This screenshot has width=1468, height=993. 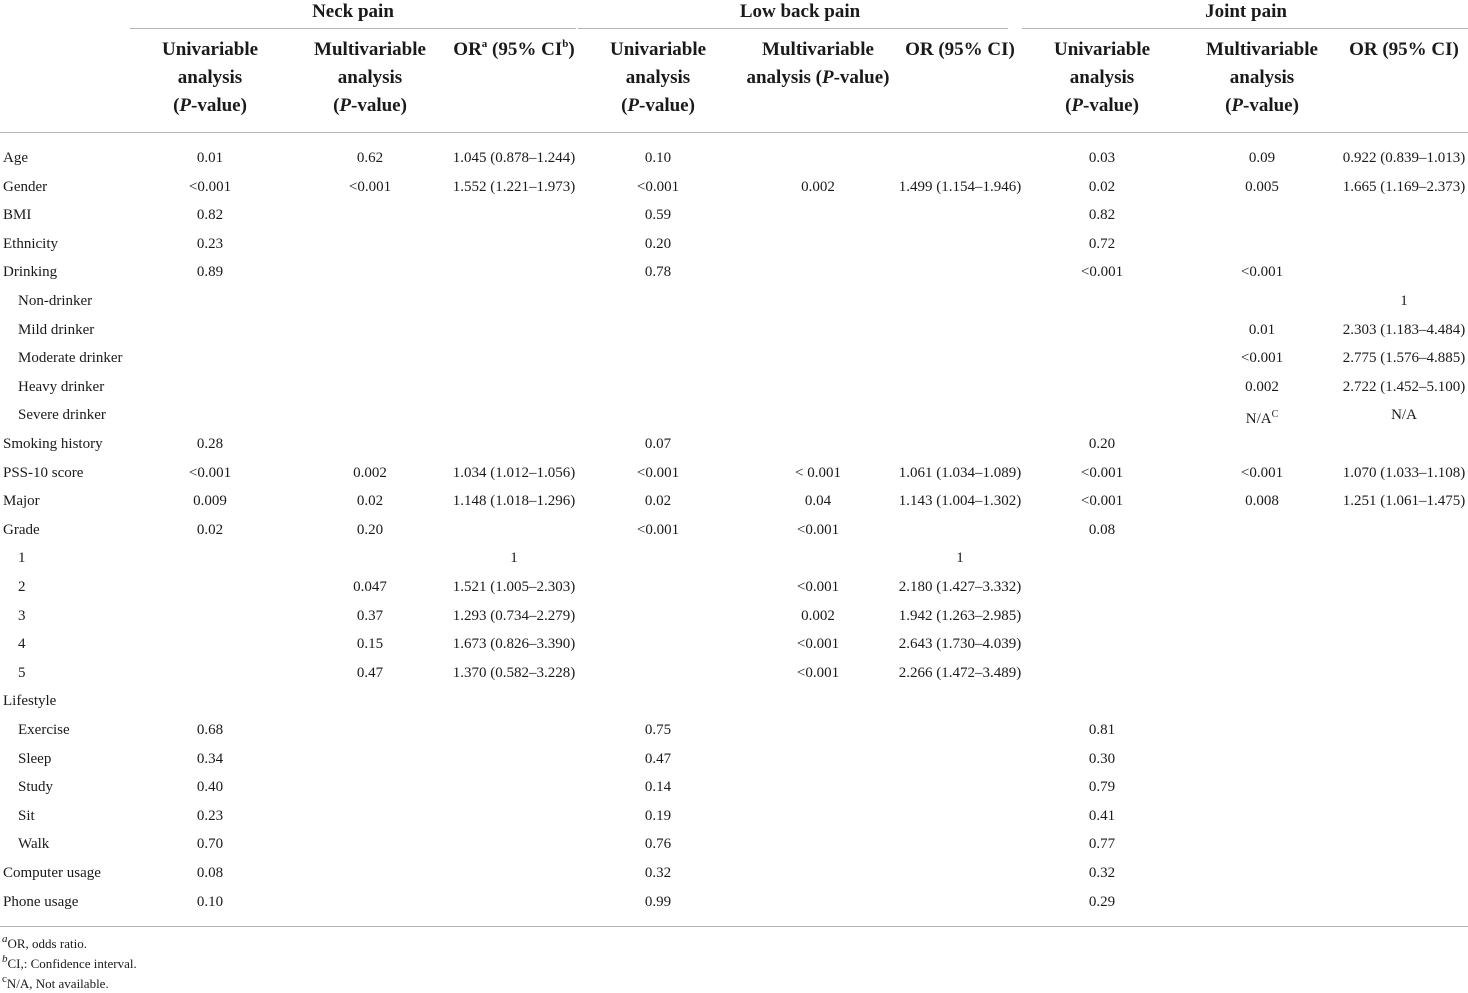 What do you see at coordinates (26, 815) in the screenshot?
I see `row-label: Sit` at bounding box center [26, 815].